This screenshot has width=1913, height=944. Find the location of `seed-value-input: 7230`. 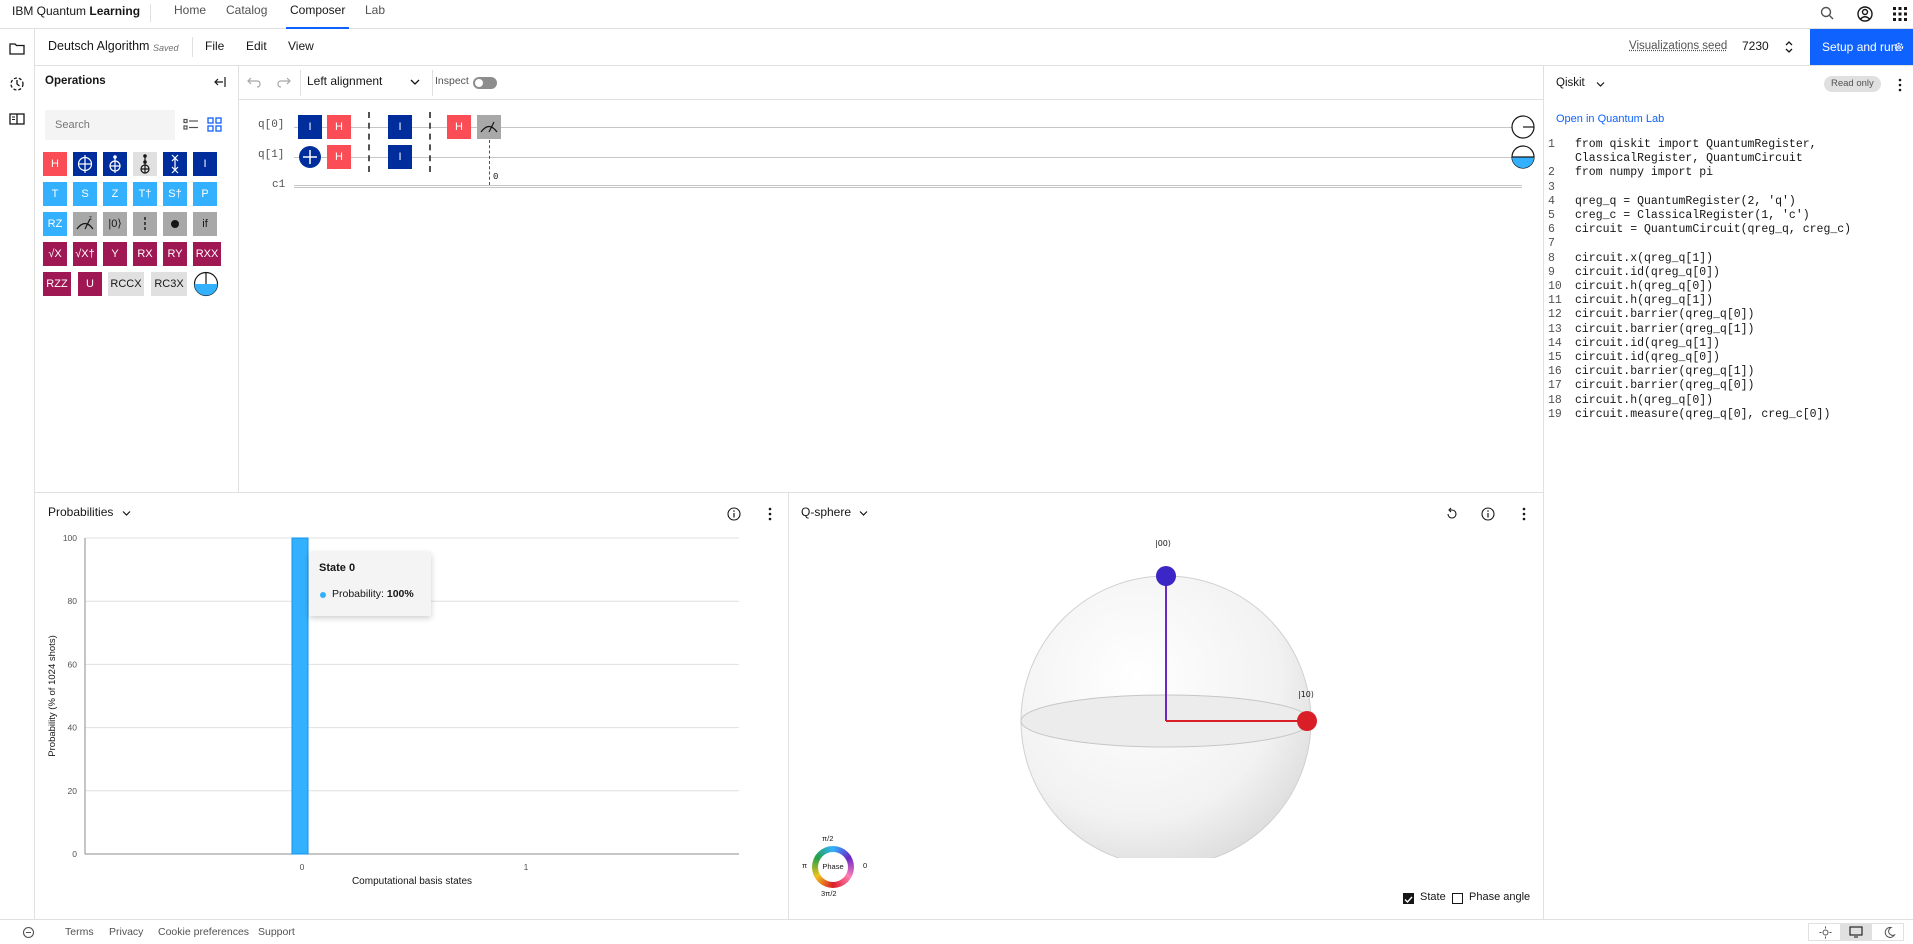

seed-value-input: 7230 is located at coordinates (1755, 46).